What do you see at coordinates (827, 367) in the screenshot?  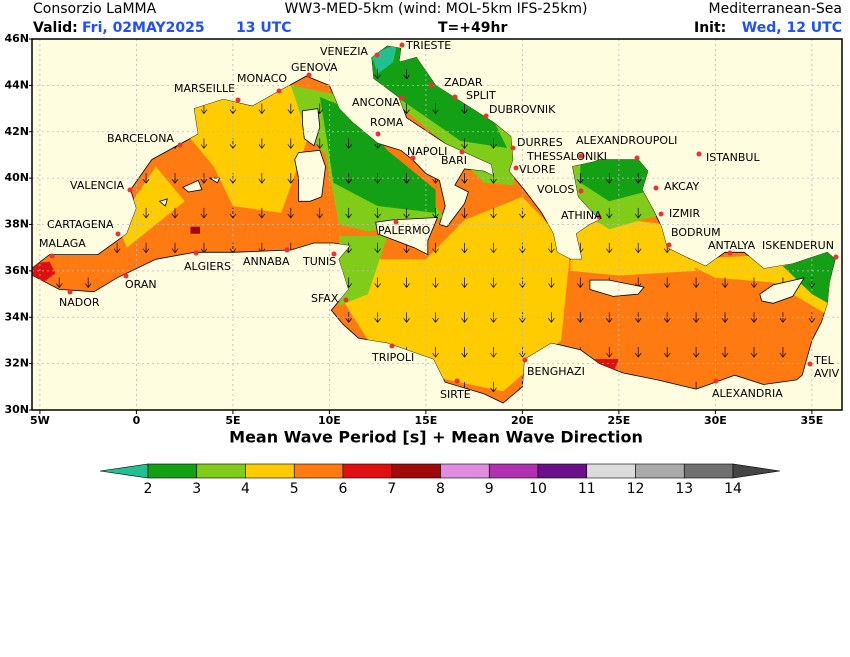 I see `city-label: TEL AVIV` at bounding box center [827, 367].